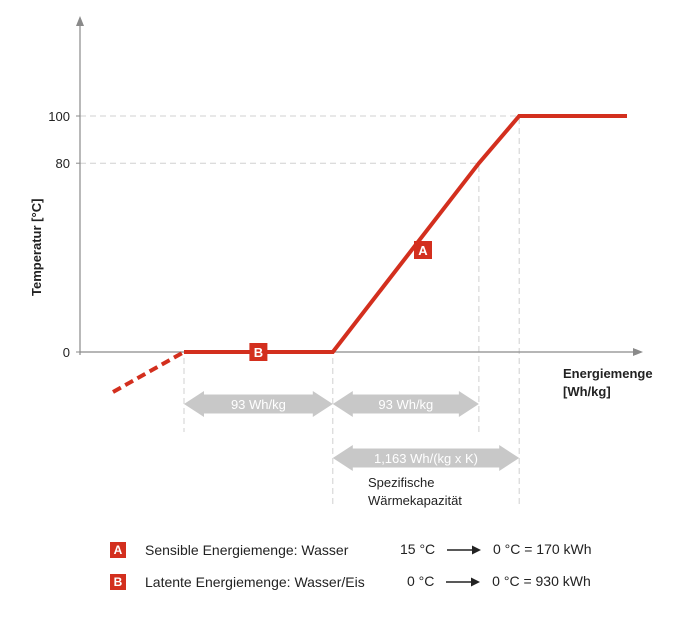  Describe the element at coordinates (415, 500) in the screenshot. I see `annotation-line2: Wärmekapazität` at that location.